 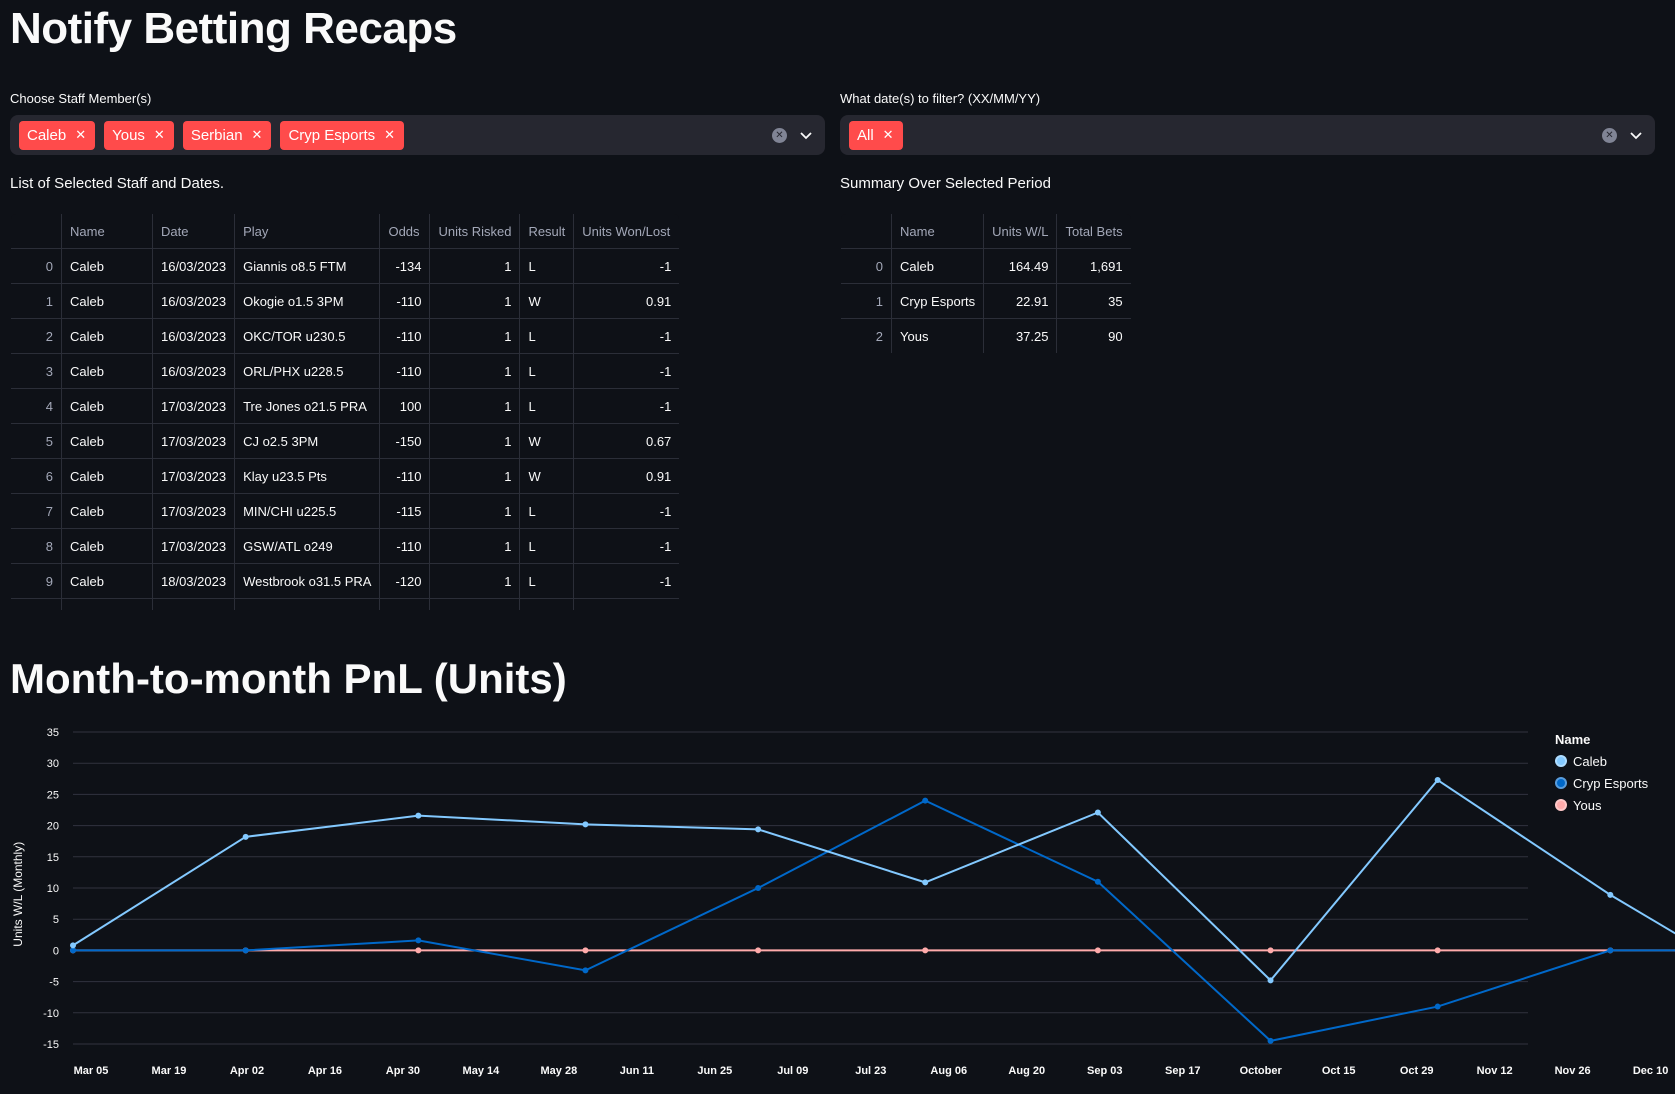 I want to click on row-index: 7, so click(x=36, y=511).